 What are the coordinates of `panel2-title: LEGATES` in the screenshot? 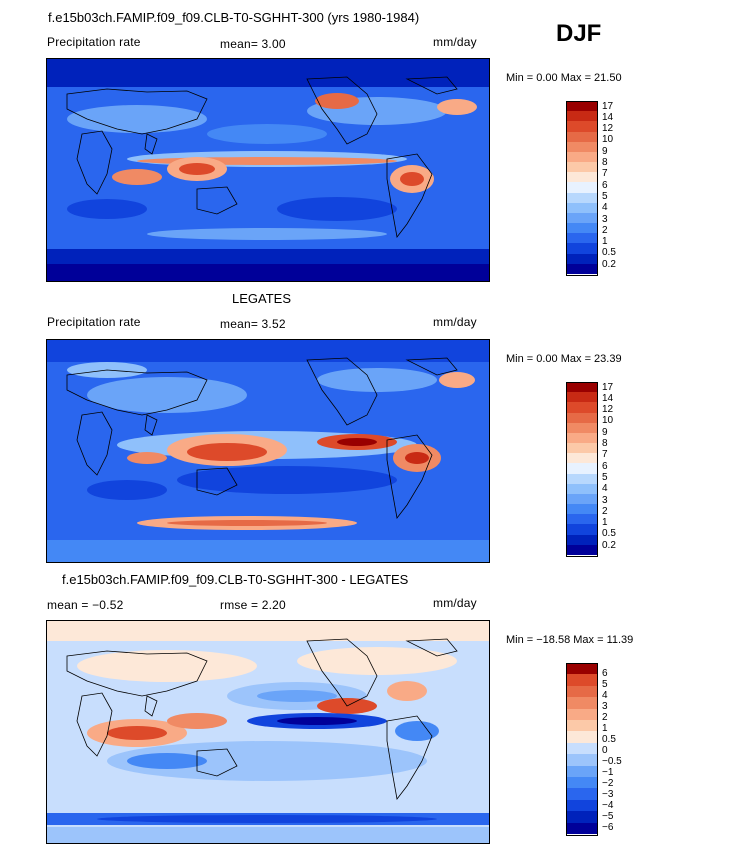 It's located at (262, 298).